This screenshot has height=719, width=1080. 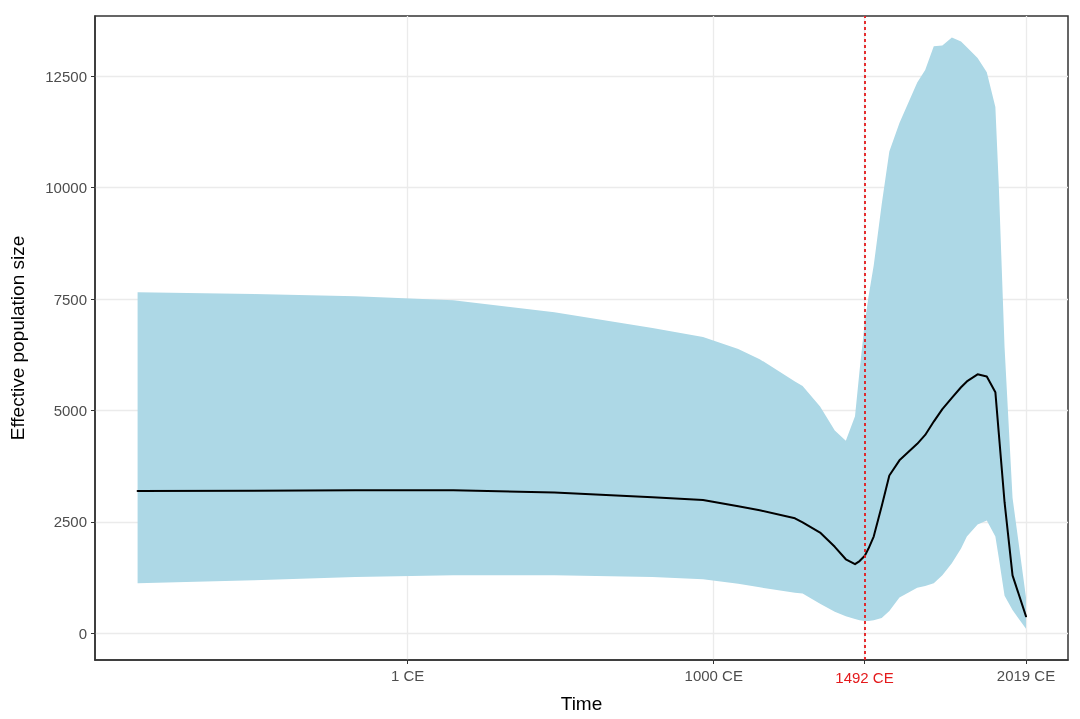 I want to click on y-tick-label: 0, so click(x=82, y=633).